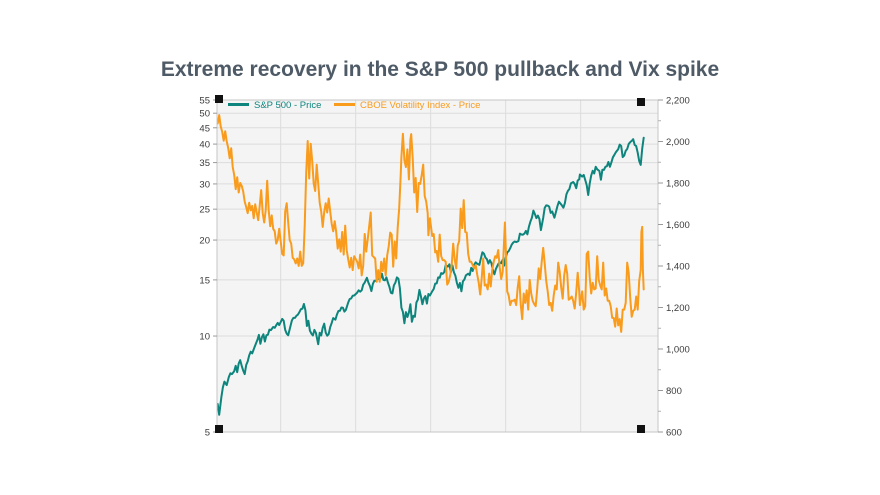 The height and width of the screenshot is (495, 880). Describe the element at coordinates (678, 184) in the screenshot. I see `right-axis-tick-label: 1,800` at that location.